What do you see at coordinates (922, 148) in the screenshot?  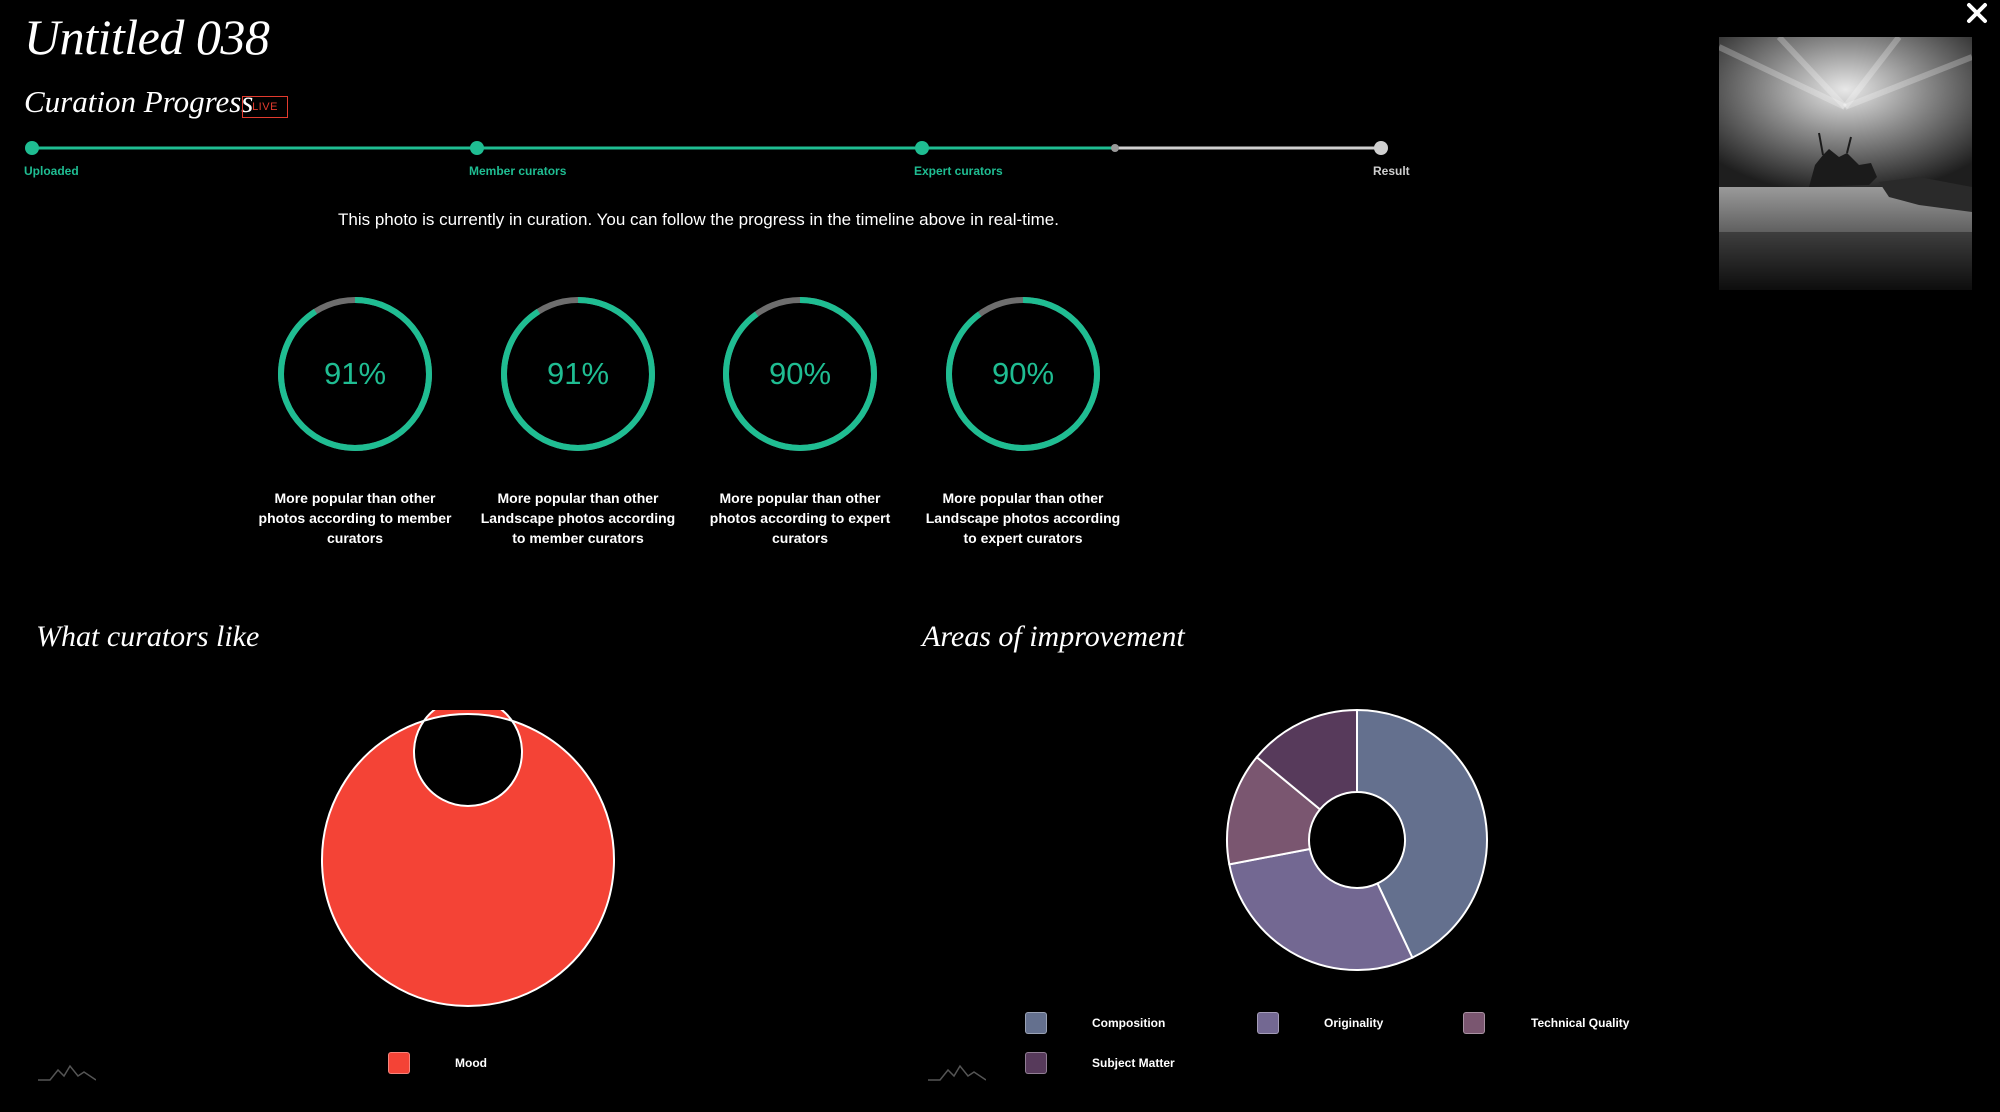 I see `timeline-node-expert-curators` at bounding box center [922, 148].